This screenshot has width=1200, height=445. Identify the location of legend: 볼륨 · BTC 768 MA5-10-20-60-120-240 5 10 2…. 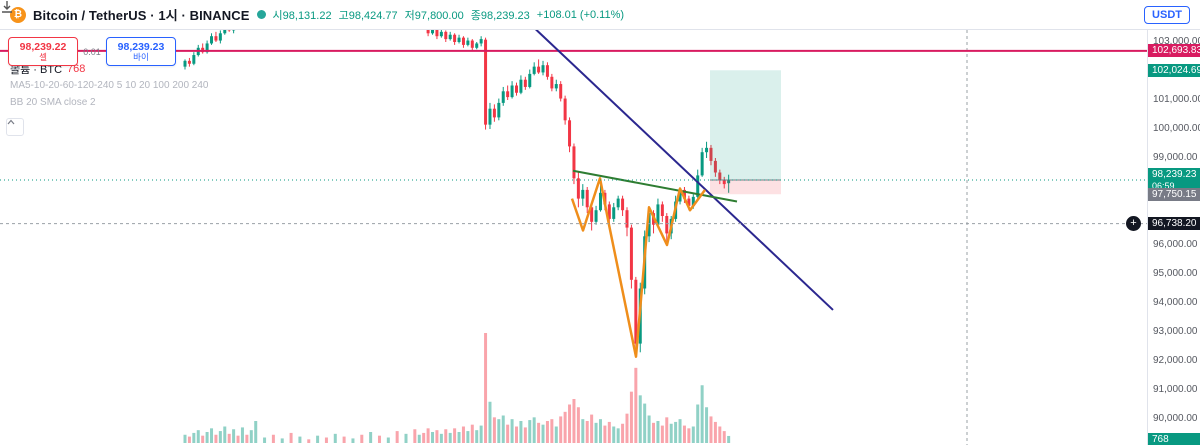
(111, 85).